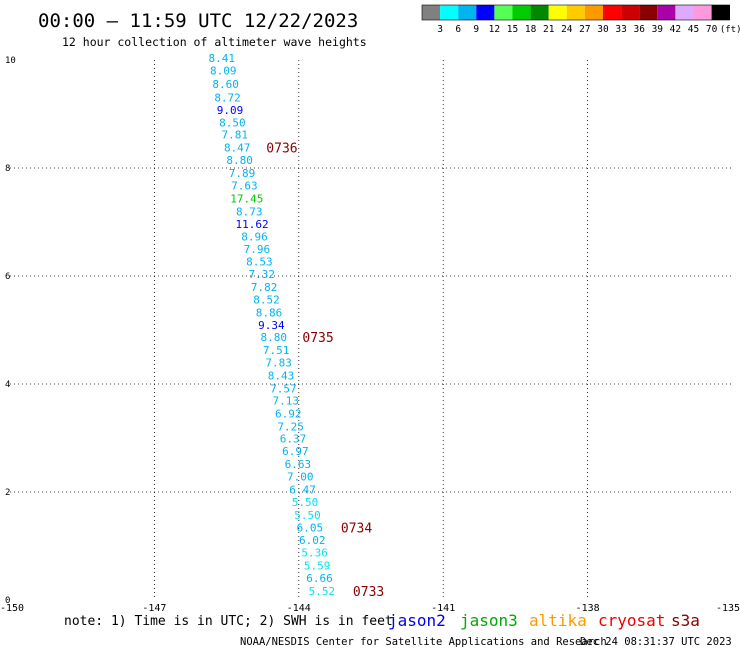 This screenshot has width=740, height=650. Describe the element at coordinates (576, 12) in the screenshot. I see `scale-border` at that location.